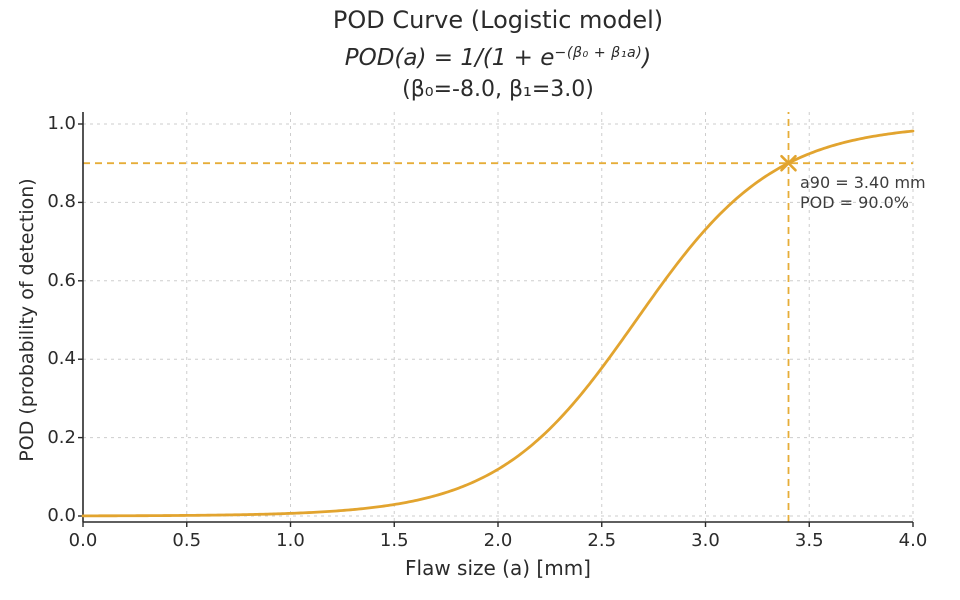 This screenshot has width=960, height=600. I want to click on a90-x-marker, so click(788, 163).